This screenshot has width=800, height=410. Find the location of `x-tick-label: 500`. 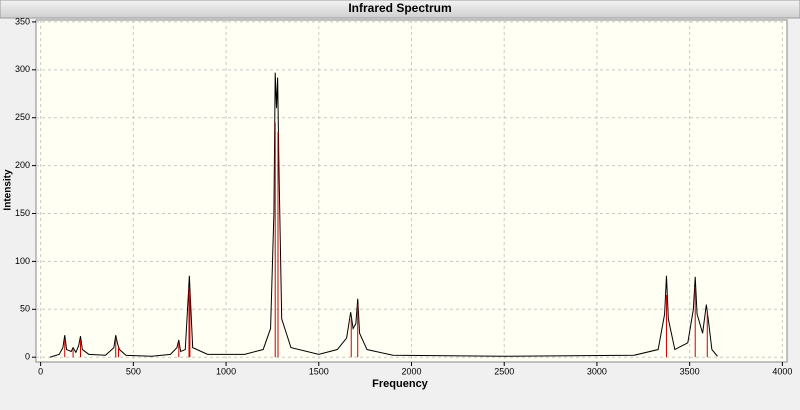

x-tick-label: 500 is located at coordinates (133, 371).